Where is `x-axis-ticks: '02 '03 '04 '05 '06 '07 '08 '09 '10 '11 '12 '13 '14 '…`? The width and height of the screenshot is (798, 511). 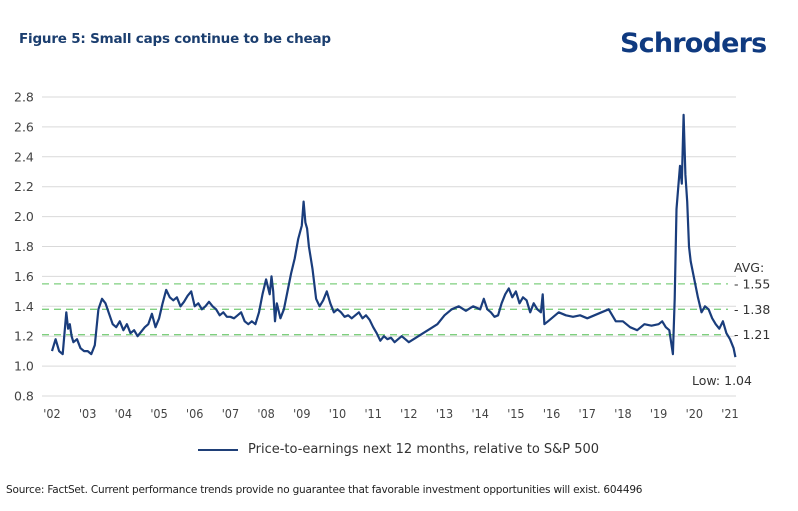 x-axis-ticks: '02 '03 '04 '05 '06 '07 '08 '09 '10 '11 '12 '13 '14 '… is located at coordinates (390, 413).